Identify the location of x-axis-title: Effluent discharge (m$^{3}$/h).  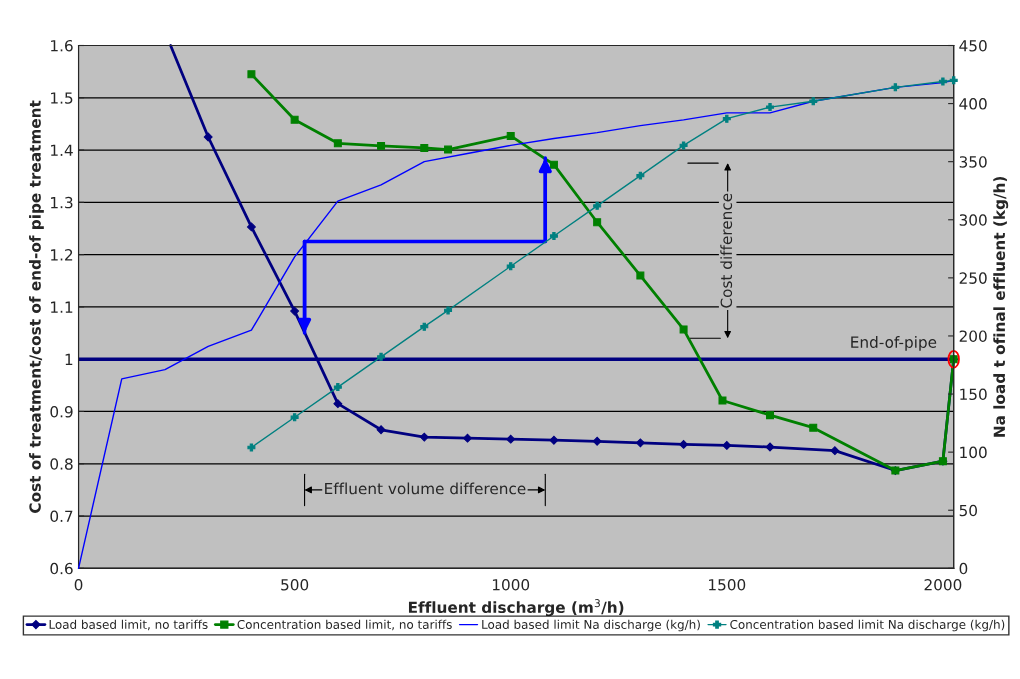
(516, 608).